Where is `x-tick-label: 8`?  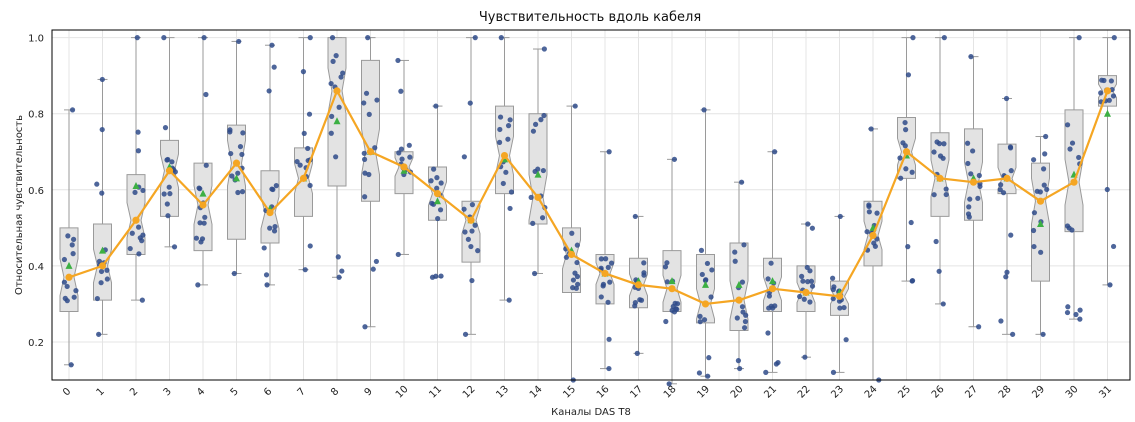
x-tick-label: 8 is located at coordinates (335, 392).